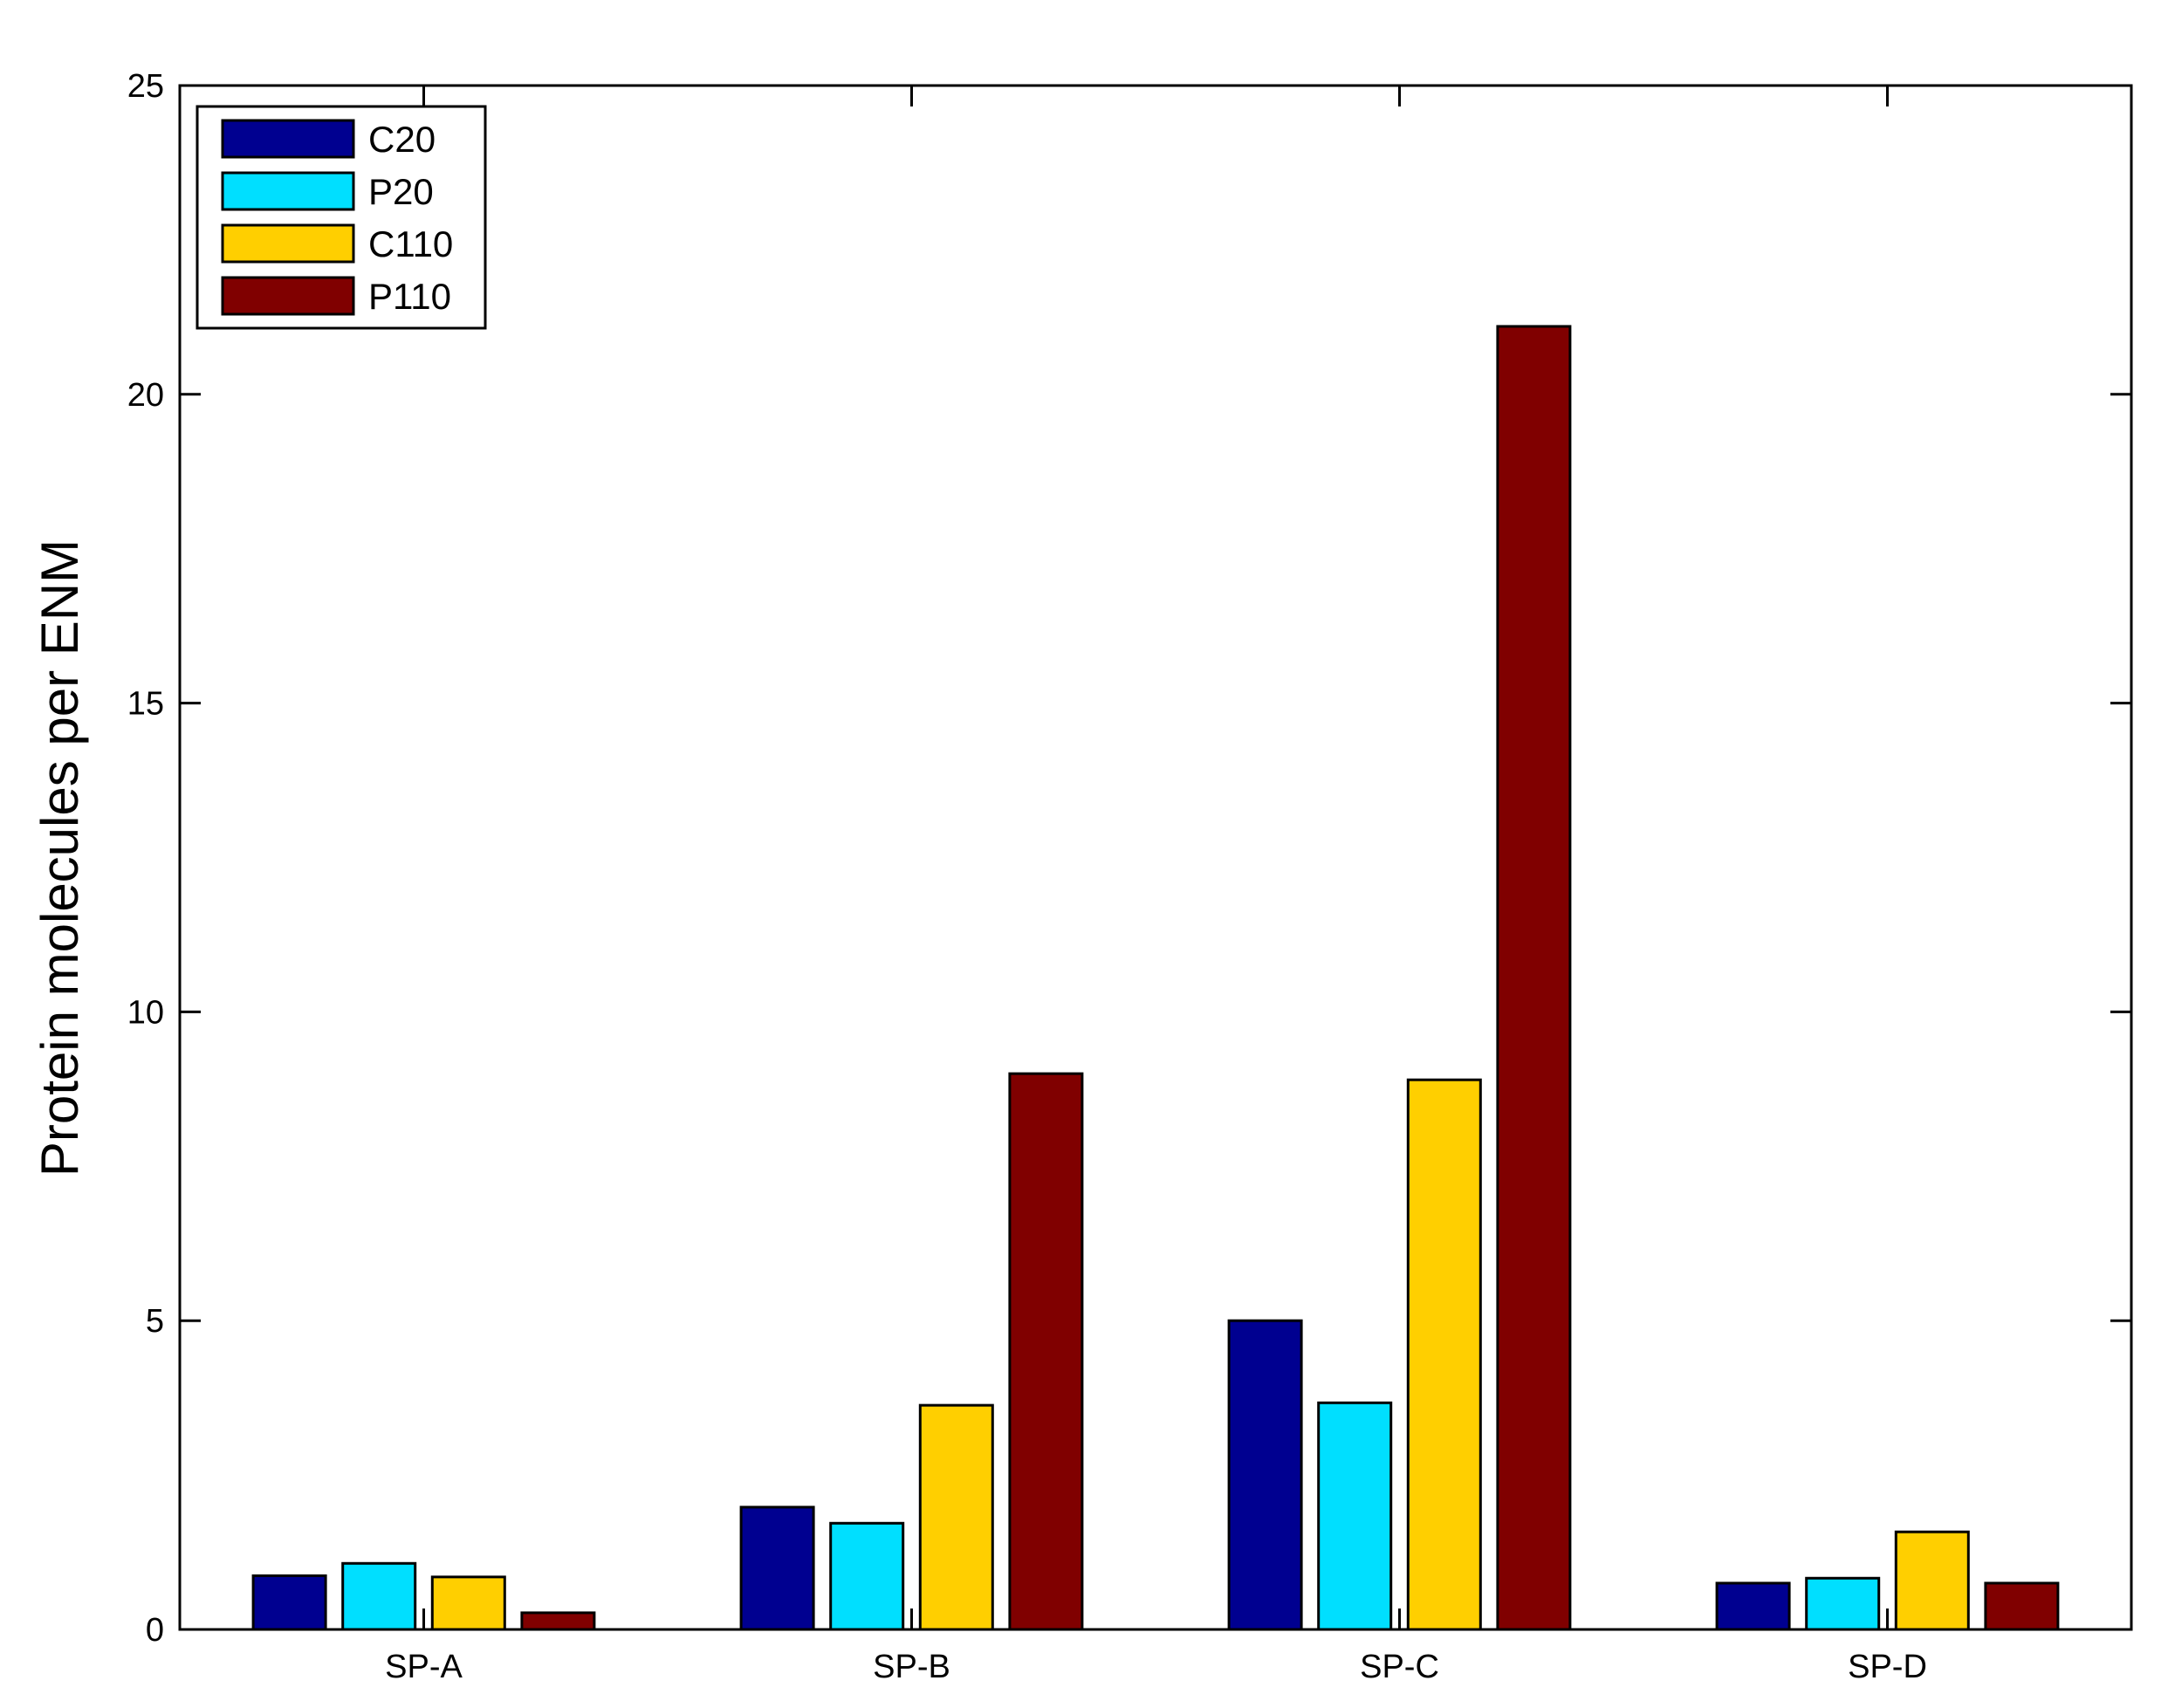 The width and height of the screenshot is (2168, 1708). What do you see at coordinates (1265, 1475) in the screenshot?
I see `bar-sp-c-c20` at bounding box center [1265, 1475].